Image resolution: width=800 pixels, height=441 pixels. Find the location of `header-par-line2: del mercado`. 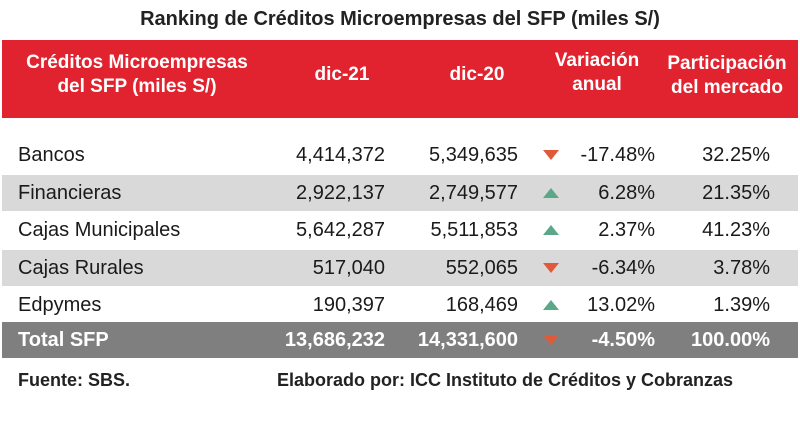

header-par-line2: del mercado is located at coordinates (727, 87).